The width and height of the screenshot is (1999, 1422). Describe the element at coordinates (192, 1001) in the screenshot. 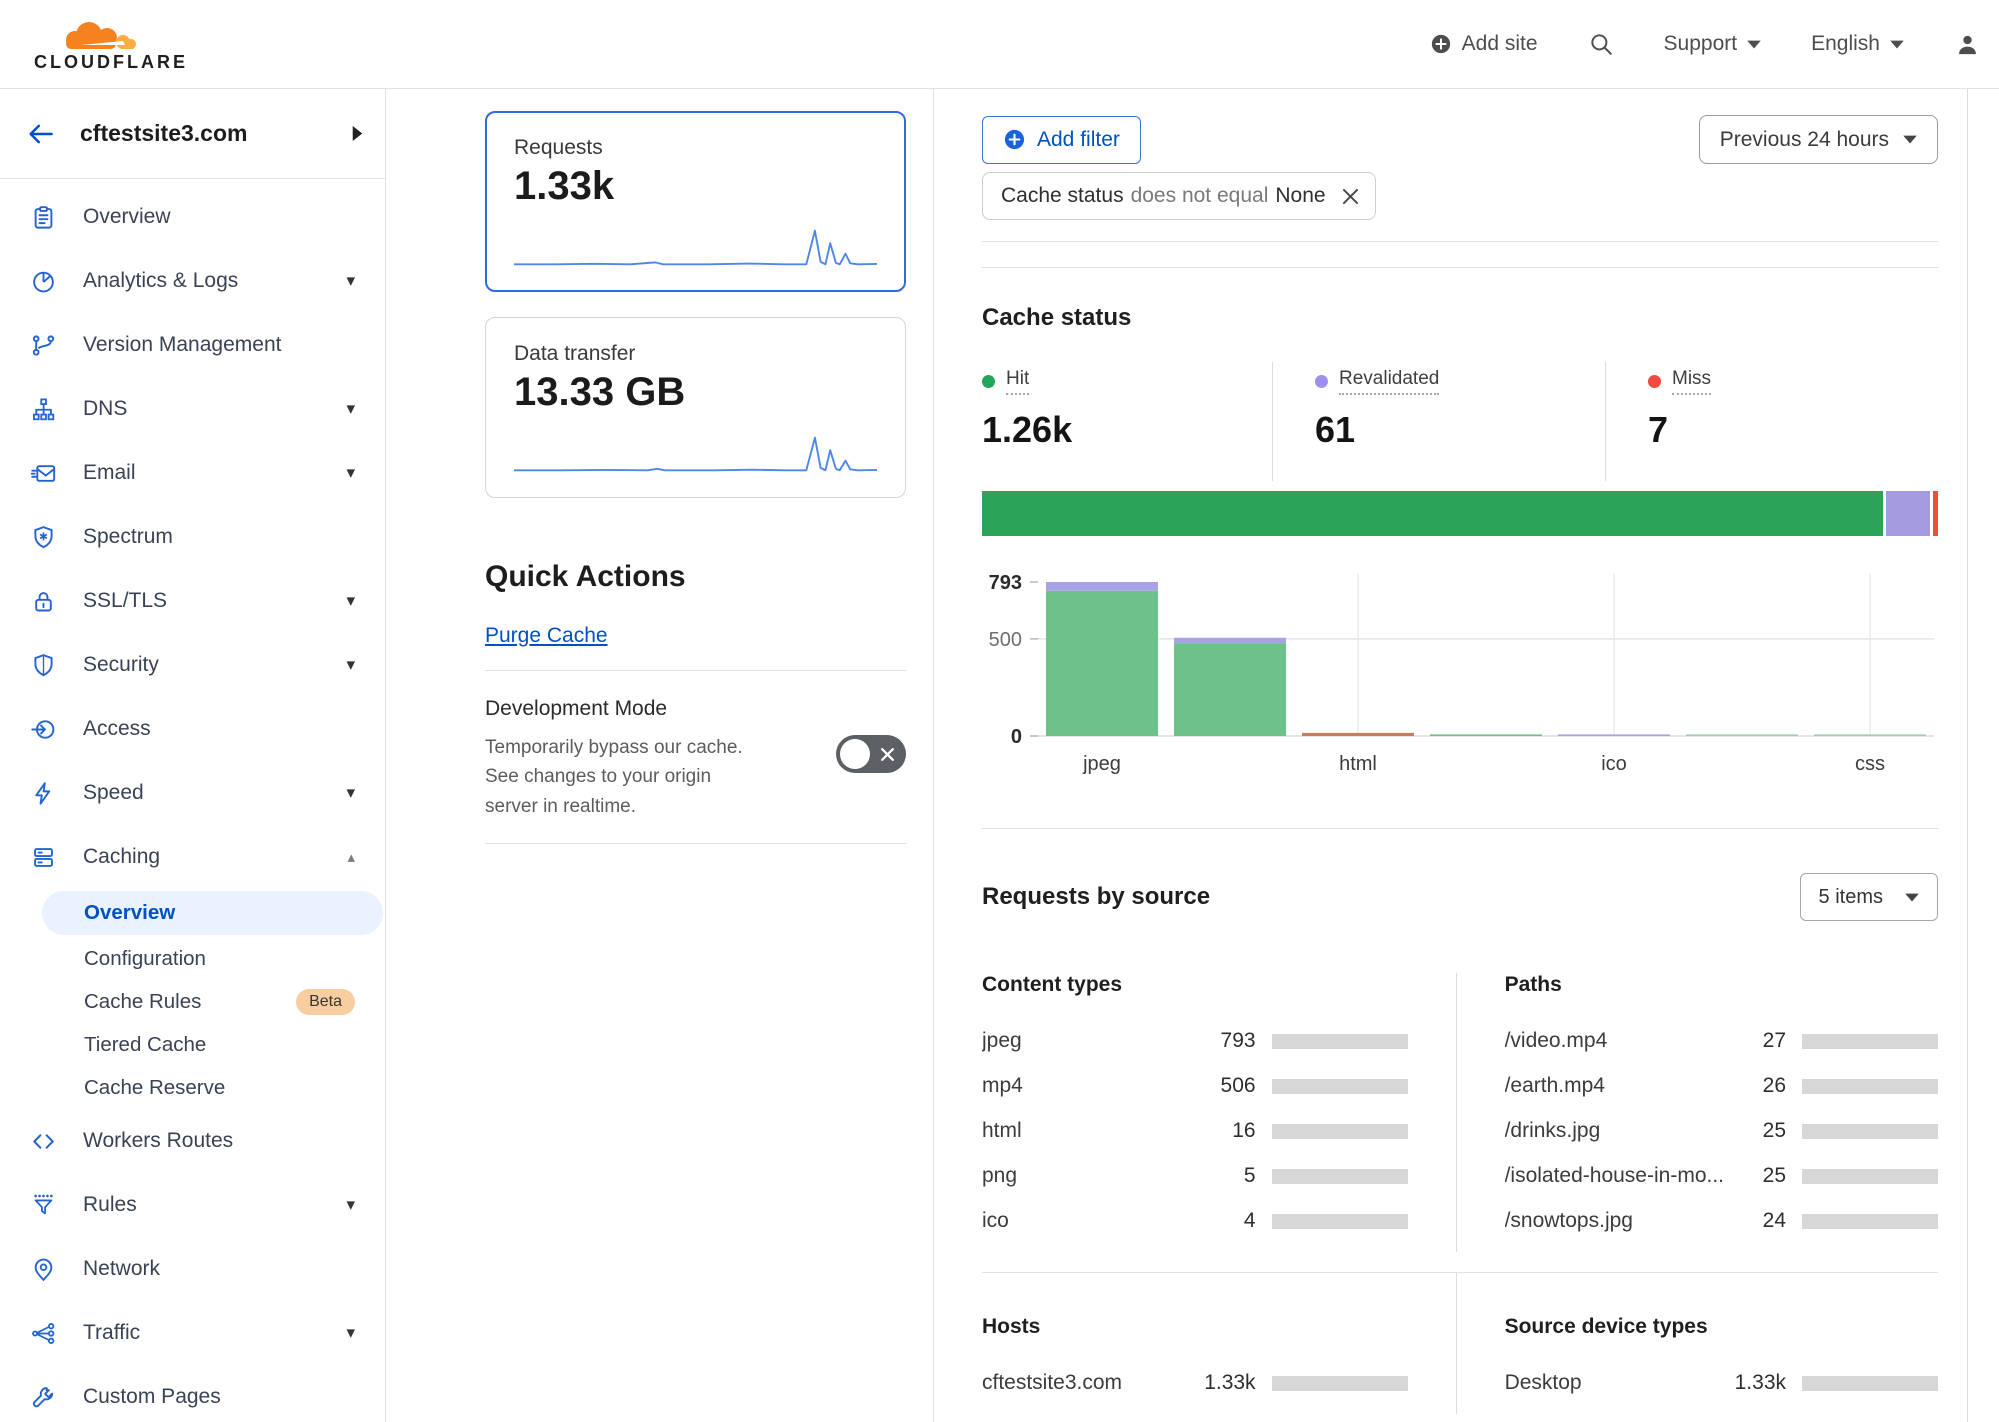

I see `sidebar-item-cache-rules: Cache Rules Beta` at that location.